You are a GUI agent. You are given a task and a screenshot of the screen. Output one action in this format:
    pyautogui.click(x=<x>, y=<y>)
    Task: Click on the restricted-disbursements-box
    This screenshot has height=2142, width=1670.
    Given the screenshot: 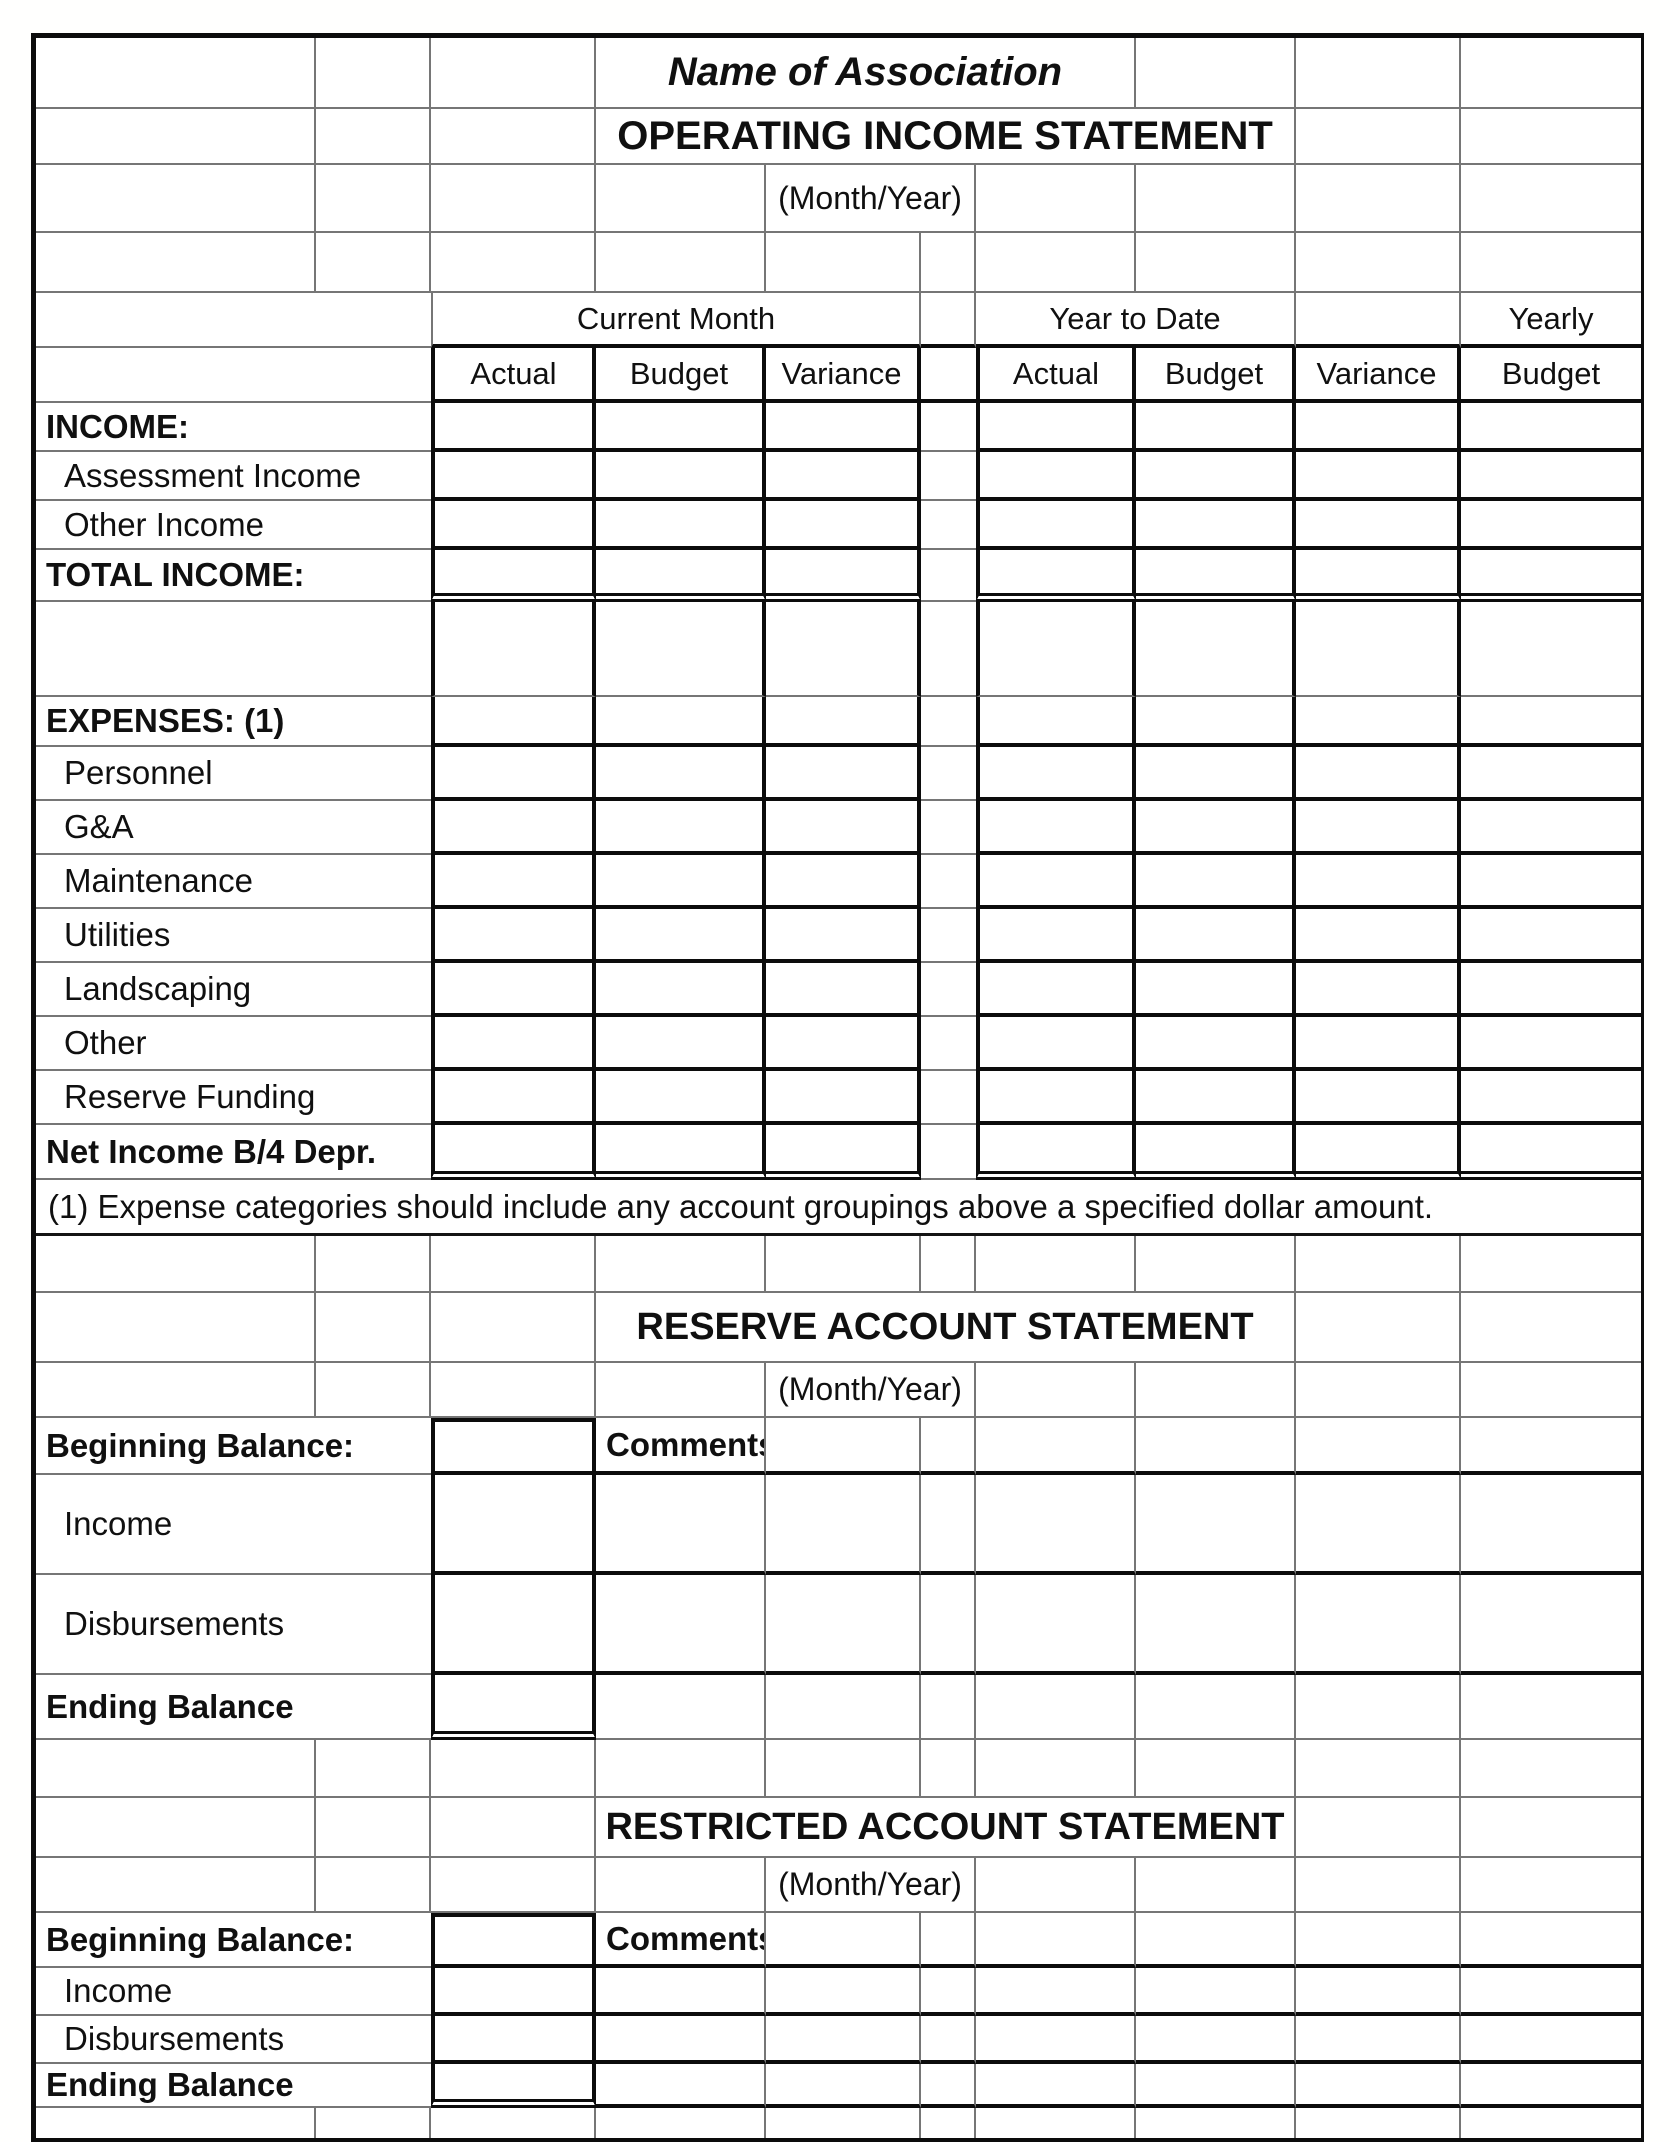 What is the action you would take?
    pyautogui.click(x=513, y=2040)
    